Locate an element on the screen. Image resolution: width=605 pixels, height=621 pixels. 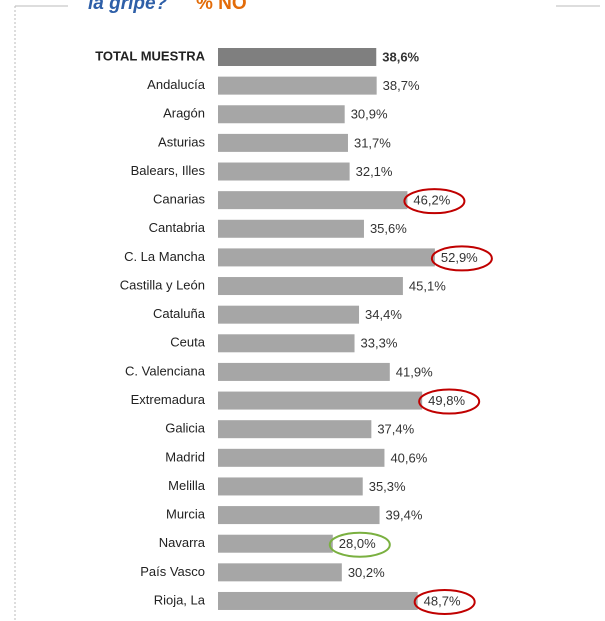
value-label: 45,1% is located at coordinates (427, 285).